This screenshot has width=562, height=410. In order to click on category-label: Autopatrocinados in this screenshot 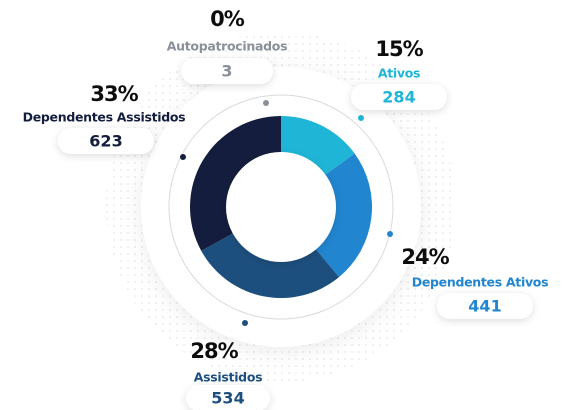, I will do `click(227, 46)`.